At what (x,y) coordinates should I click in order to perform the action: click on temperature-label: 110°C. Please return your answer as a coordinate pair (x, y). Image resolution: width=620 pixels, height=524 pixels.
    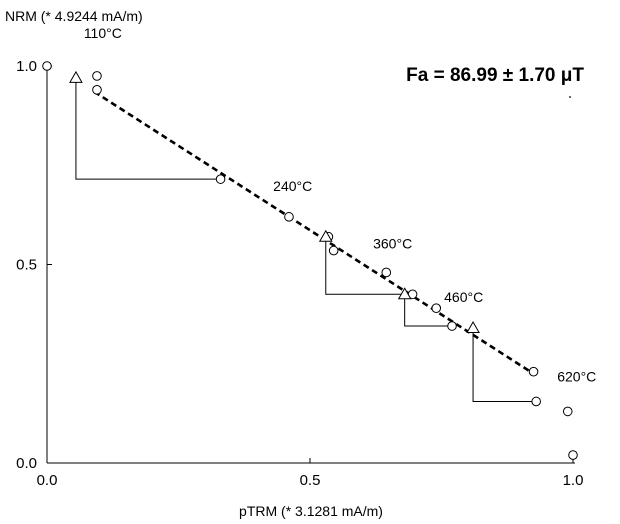
    Looking at the image, I should click on (103, 33).